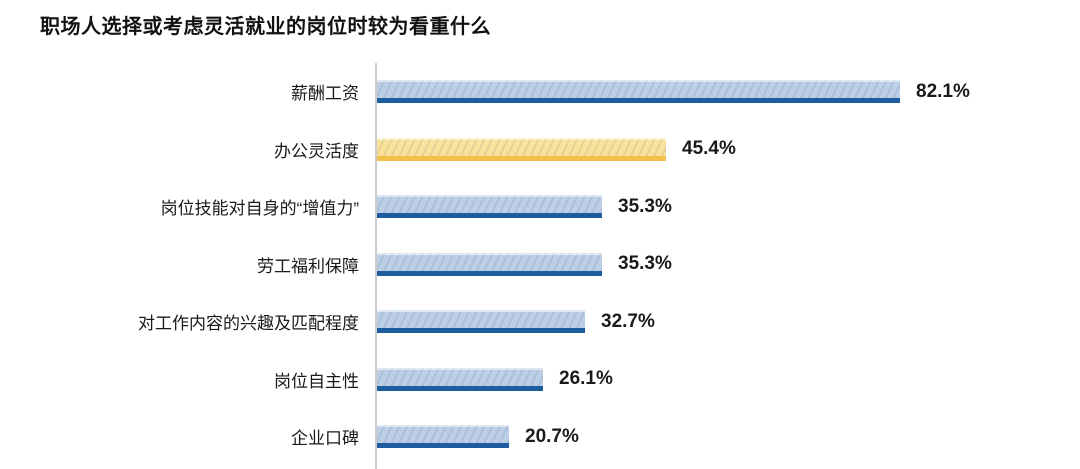 Image resolution: width=1080 pixels, height=469 pixels. I want to click on value-label: 26.1%, so click(586, 379).